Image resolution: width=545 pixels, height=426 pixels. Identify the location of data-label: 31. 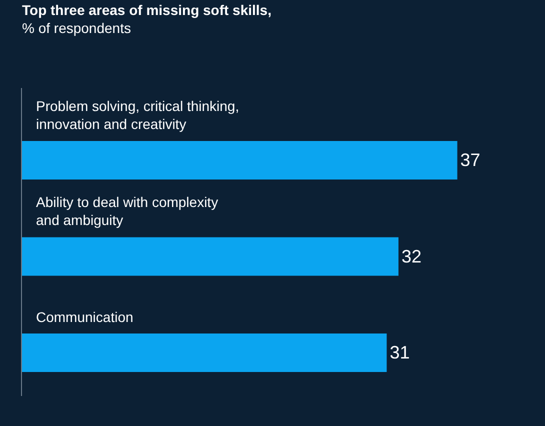
(400, 352).